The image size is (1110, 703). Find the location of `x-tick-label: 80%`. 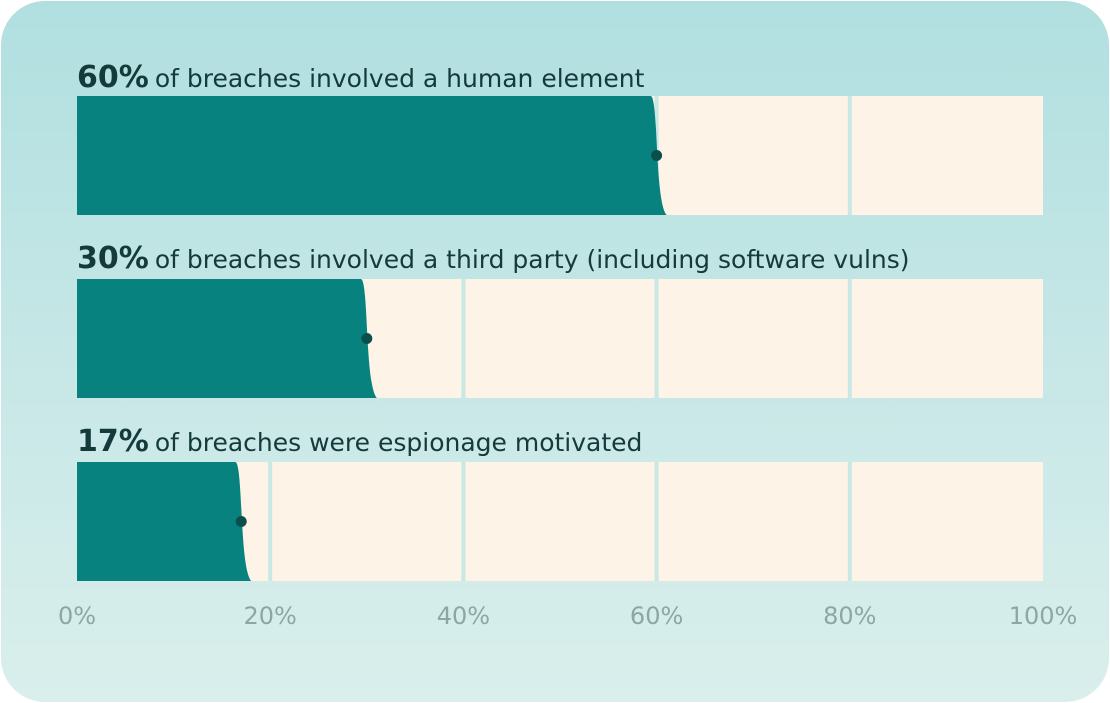

x-tick-label: 80% is located at coordinates (849, 616).